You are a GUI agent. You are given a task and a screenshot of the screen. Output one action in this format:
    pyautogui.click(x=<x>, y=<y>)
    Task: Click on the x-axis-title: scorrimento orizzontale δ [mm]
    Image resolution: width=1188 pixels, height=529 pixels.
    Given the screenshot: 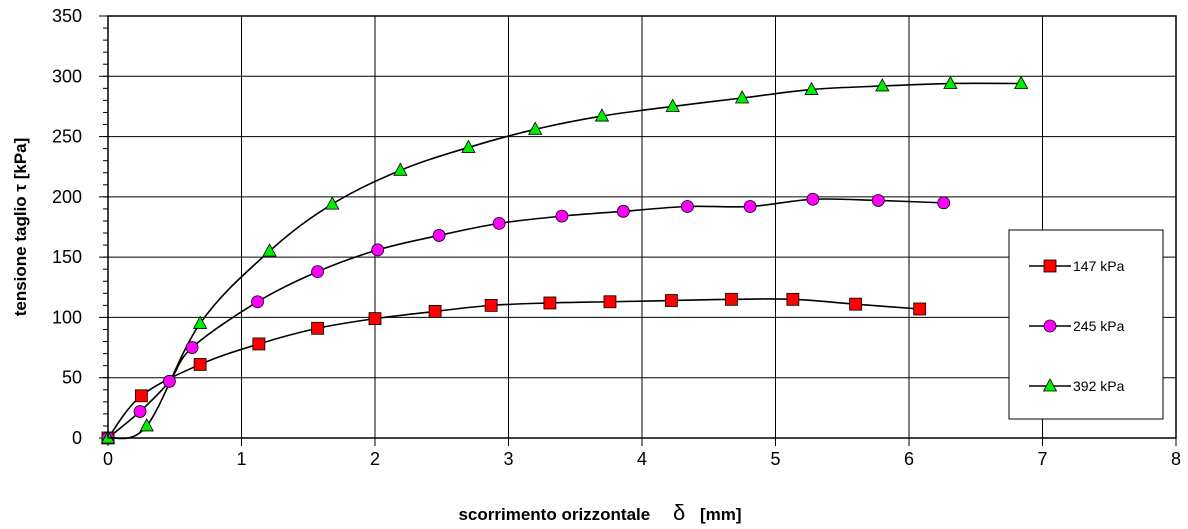 What is the action you would take?
    pyautogui.click(x=599, y=512)
    